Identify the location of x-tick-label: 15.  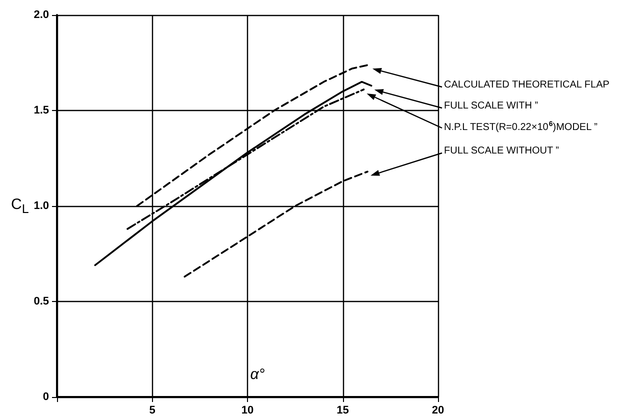
(342, 410).